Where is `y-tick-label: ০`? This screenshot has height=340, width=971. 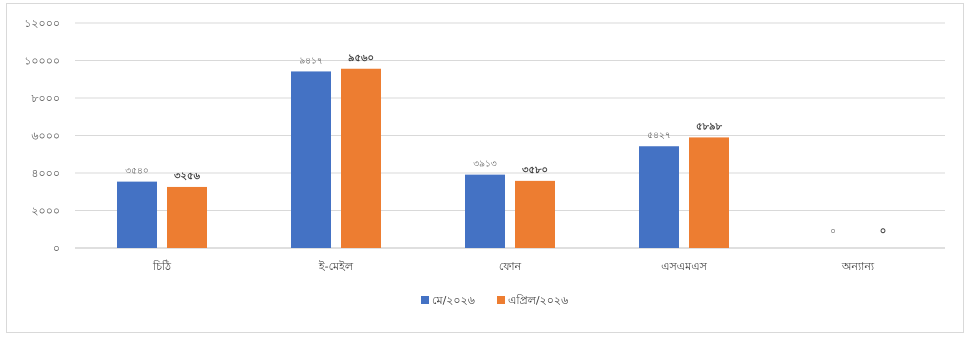
y-tick-label: ০ is located at coordinates (56, 248).